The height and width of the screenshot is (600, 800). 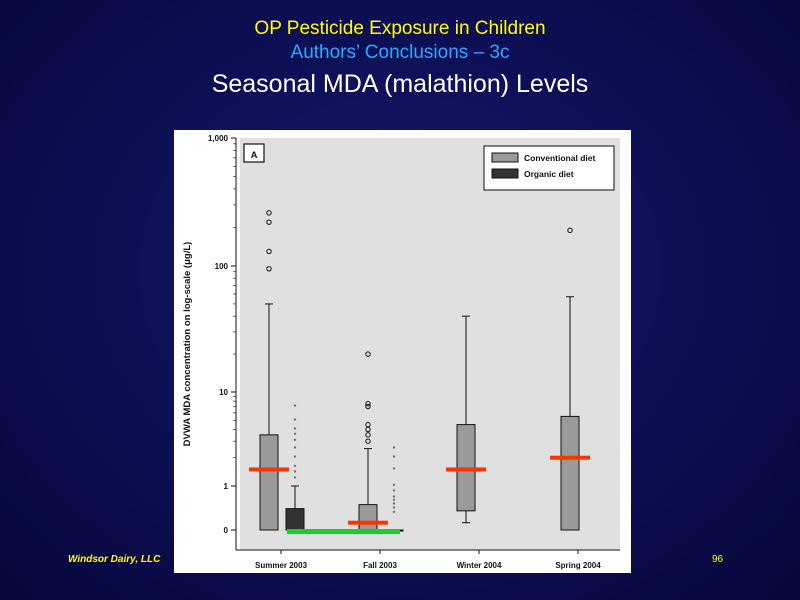 What do you see at coordinates (226, 530) in the screenshot?
I see `y-tick-label: 0` at bounding box center [226, 530].